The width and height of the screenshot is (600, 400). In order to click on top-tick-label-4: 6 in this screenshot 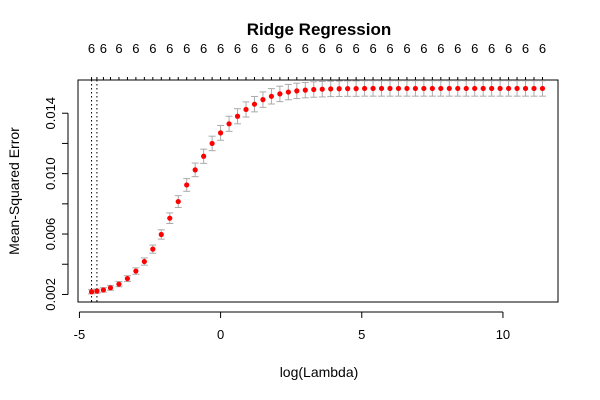, I will do `click(118, 48)`.